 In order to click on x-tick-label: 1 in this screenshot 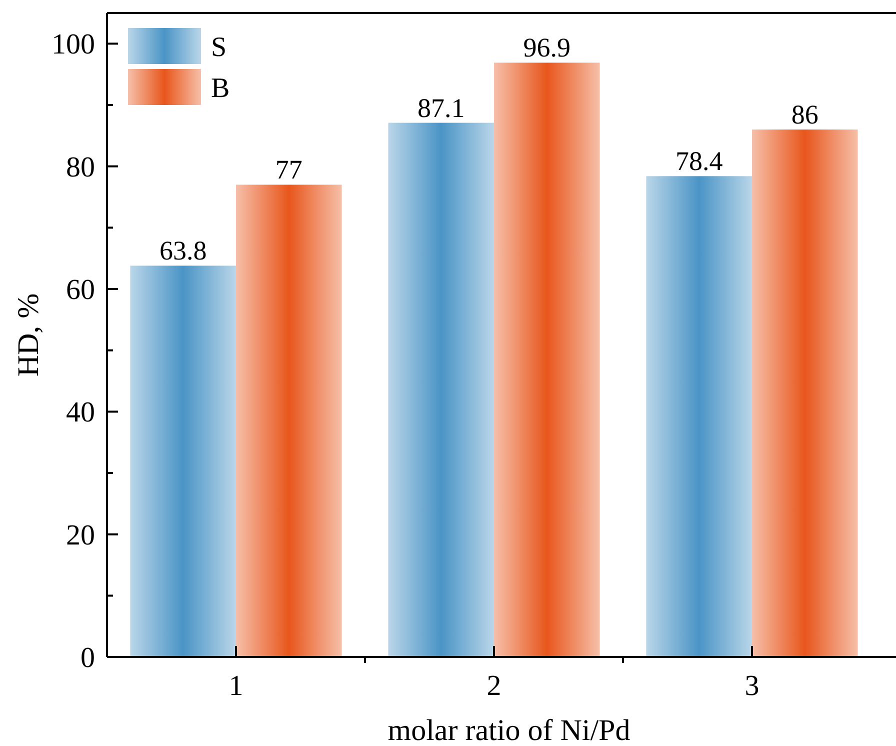, I will do `click(236, 686)`.